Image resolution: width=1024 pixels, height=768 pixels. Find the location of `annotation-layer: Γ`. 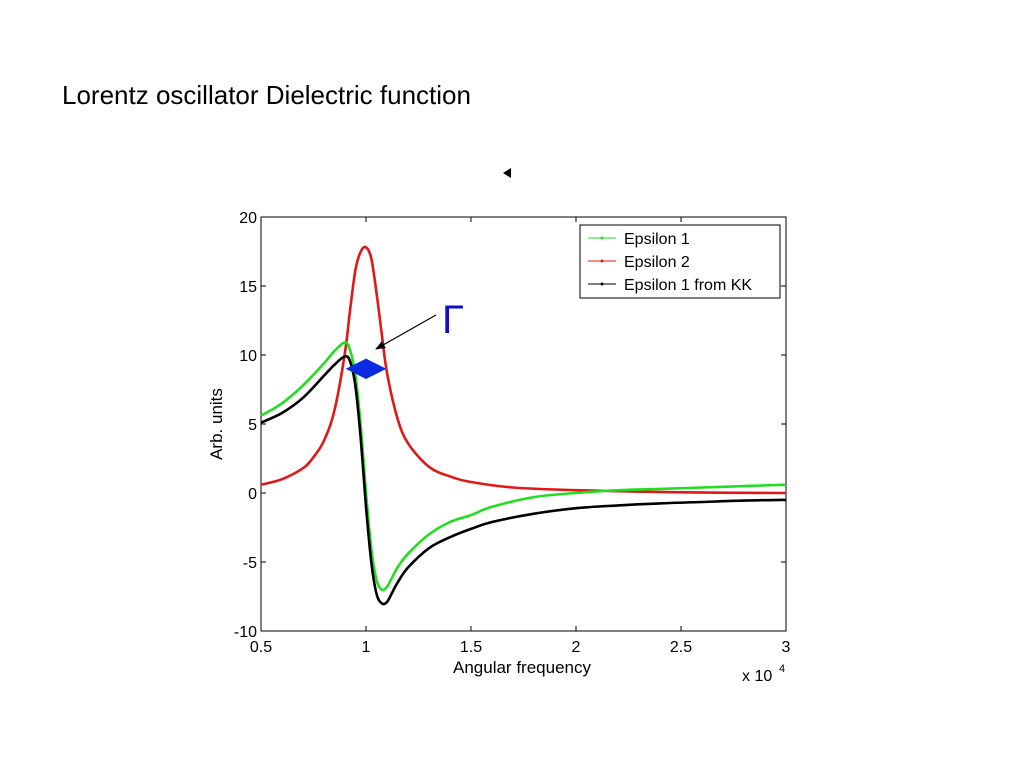

annotation-layer: Γ is located at coordinates (404, 339).